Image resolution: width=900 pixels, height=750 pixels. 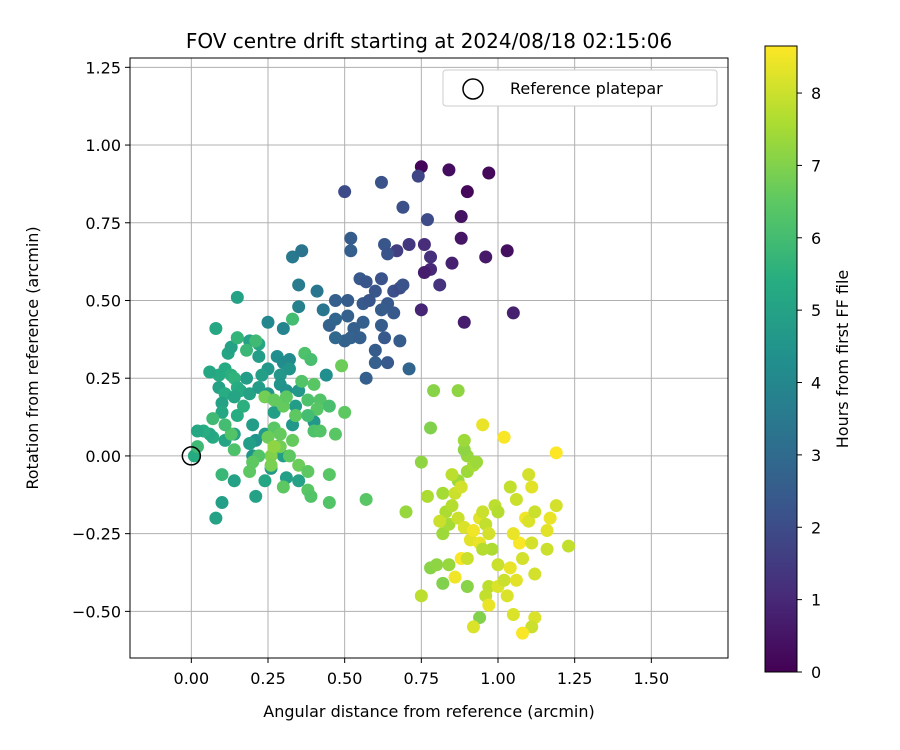 What do you see at coordinates (103, 378) in the screenshot?
I see `y-tick-label: 0.25` at bounding box center [103, 378].